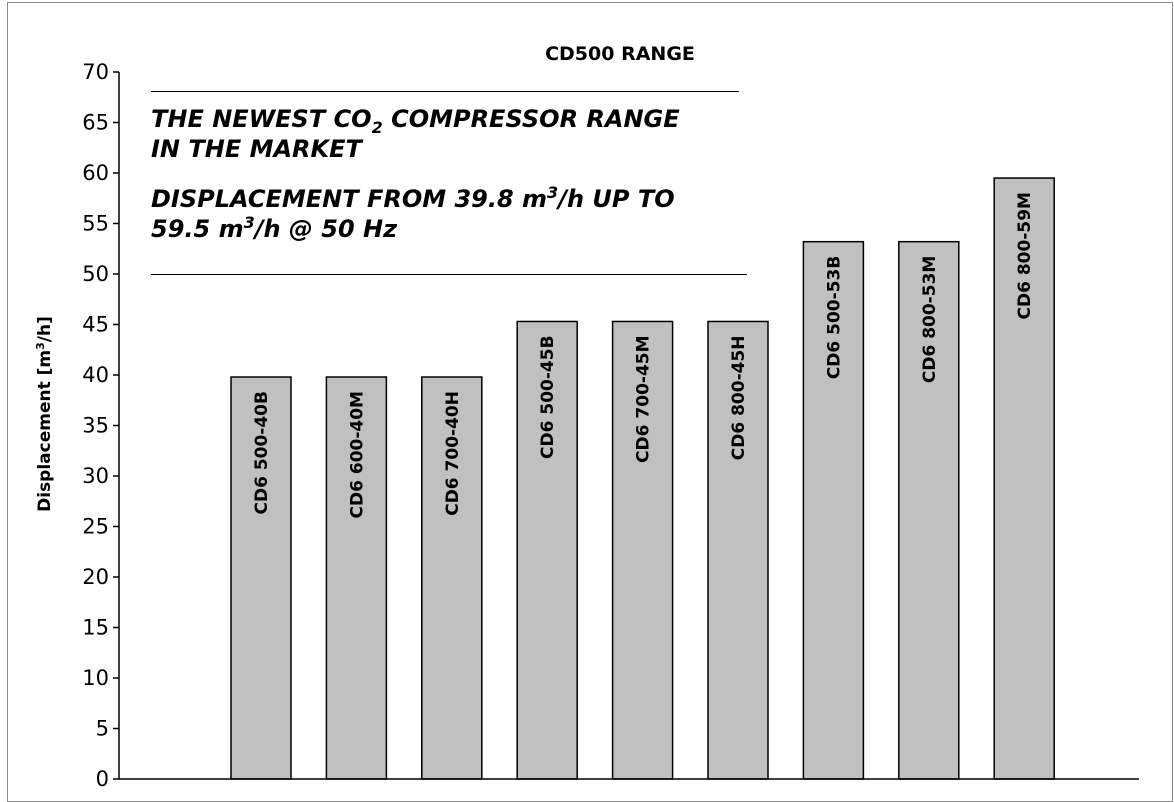 The image size is (1174, 802). What do you see at coordinates (445, 91) in the screenshot?
I see `annotation-top-rule` at bounding box center [445, 91].